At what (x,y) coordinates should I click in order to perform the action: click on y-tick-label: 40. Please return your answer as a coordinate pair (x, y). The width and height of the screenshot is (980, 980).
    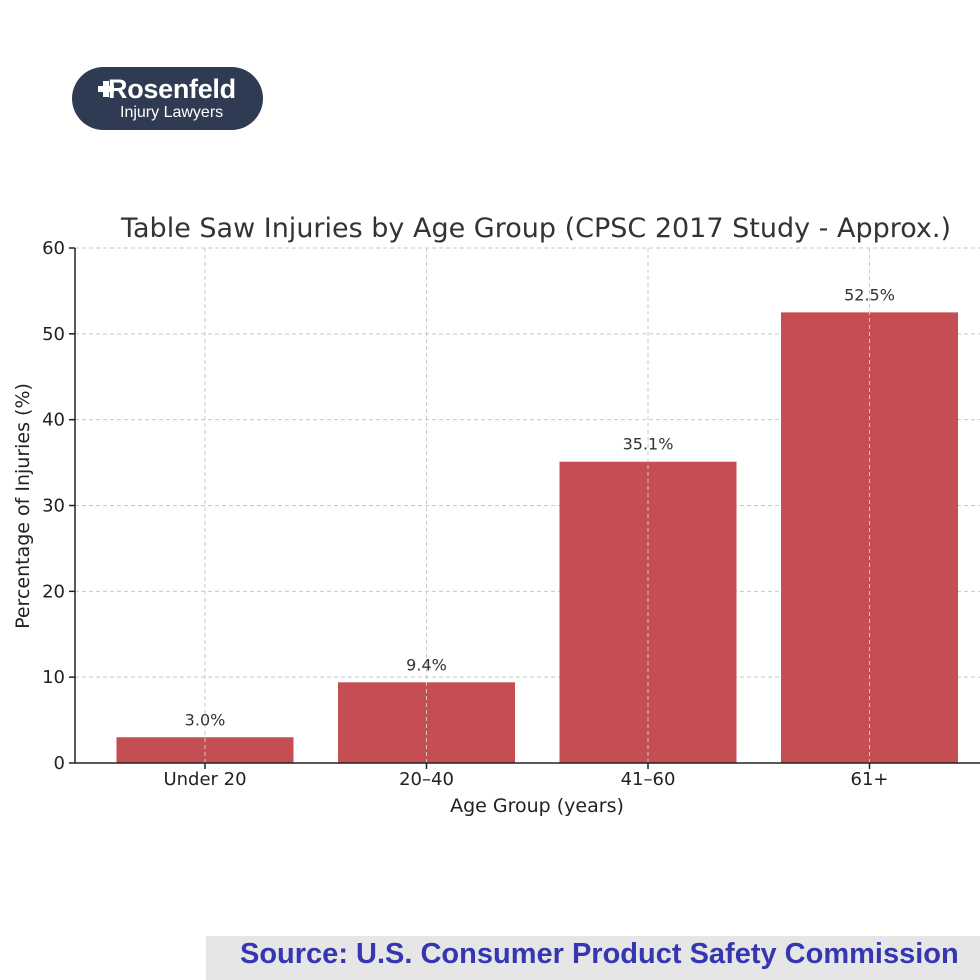
    Looking at the image, I should click on (53, 420).